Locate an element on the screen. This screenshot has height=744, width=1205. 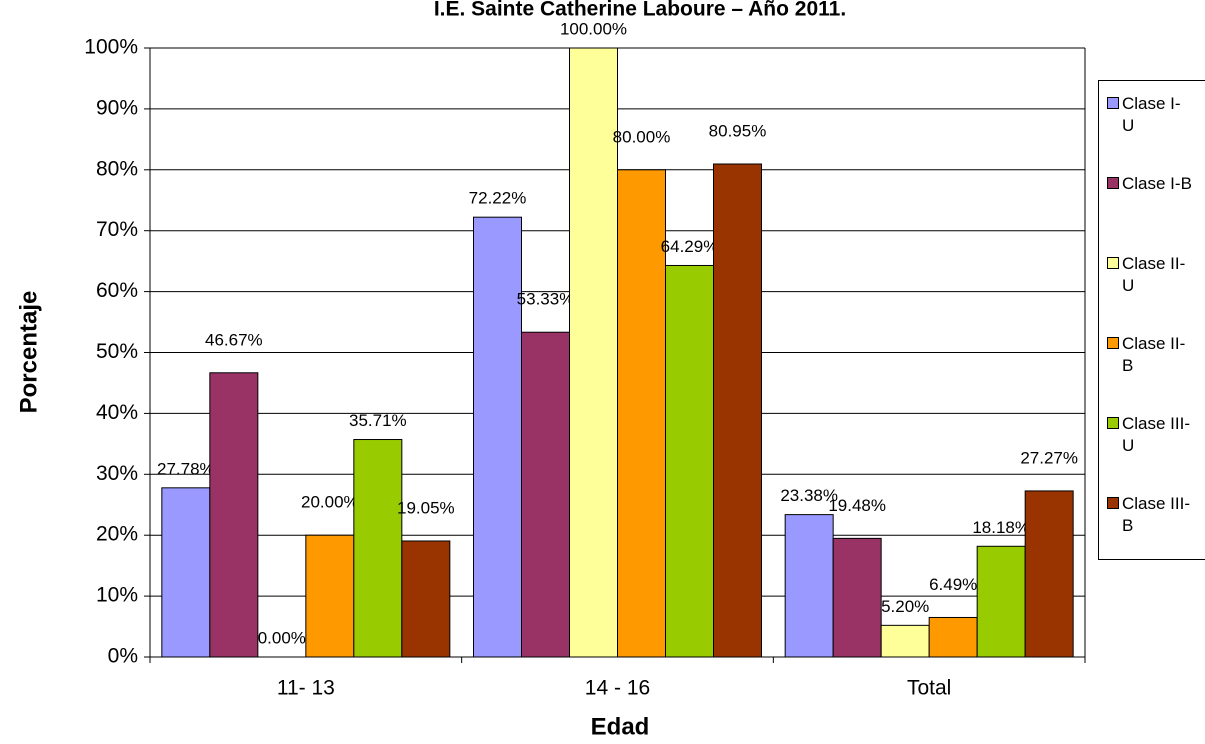
data-label: 27.27% is located at coordinates (1049, 457).